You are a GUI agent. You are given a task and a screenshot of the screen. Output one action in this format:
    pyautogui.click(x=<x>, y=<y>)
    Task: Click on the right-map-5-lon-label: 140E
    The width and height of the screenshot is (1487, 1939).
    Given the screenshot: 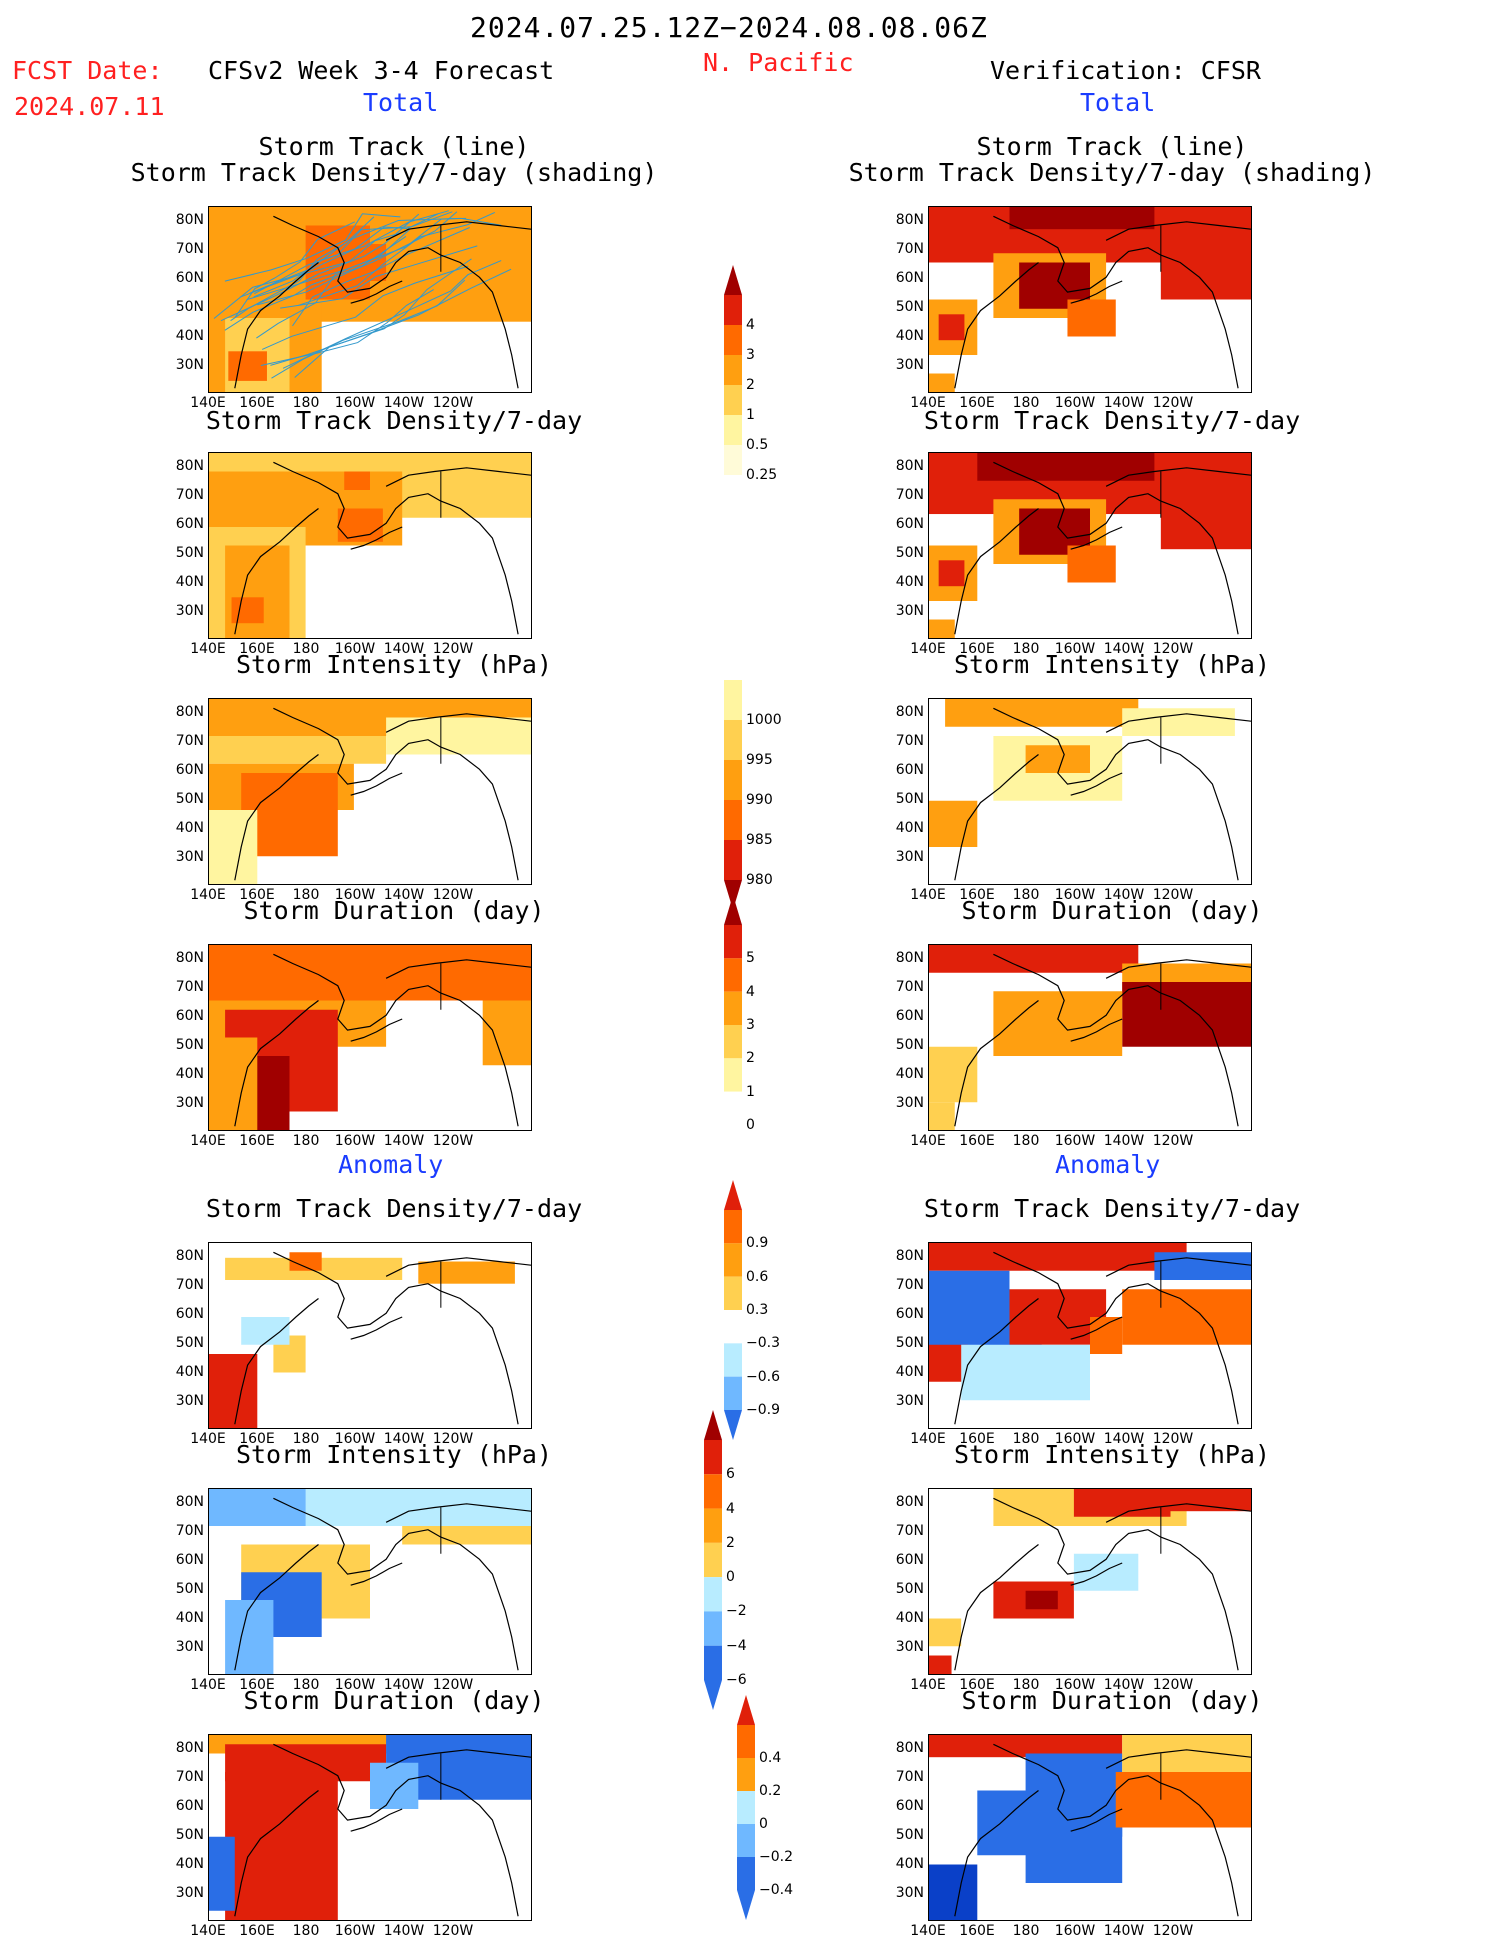 What is the action you would take?
    pyautogui.click(x=928, y=1439)
    